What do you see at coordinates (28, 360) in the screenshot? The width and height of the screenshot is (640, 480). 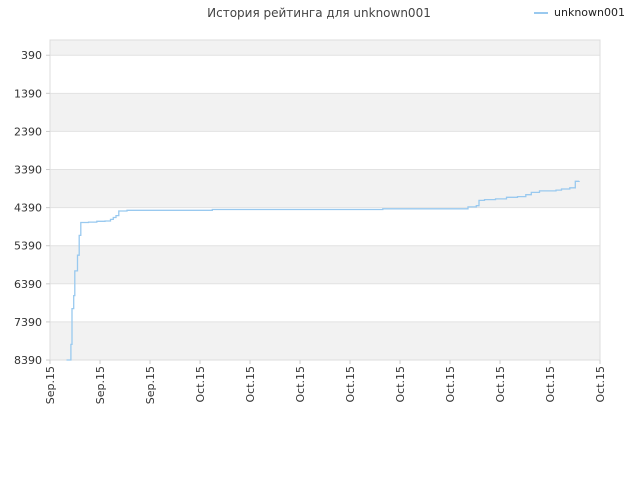 I see `y-tick-label: 8390` at bounding box center [28, 360].